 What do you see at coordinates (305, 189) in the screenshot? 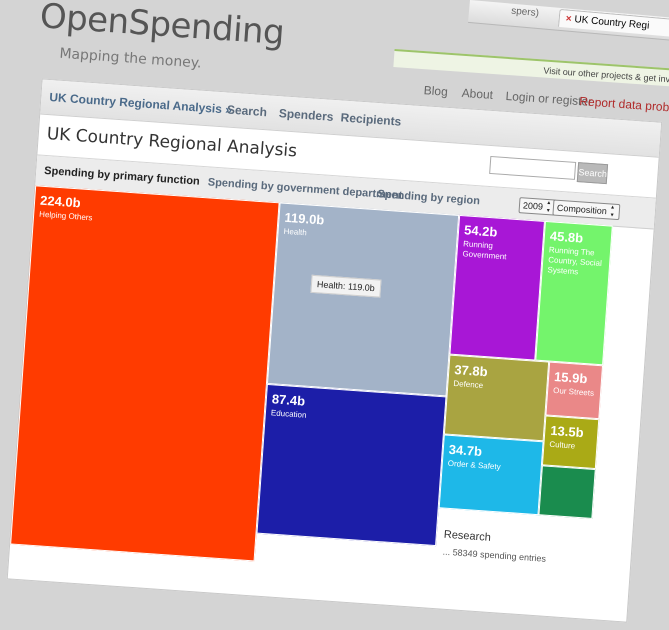
I see `tab-government-department: Spending by government department` at bounding box center [305, 189].